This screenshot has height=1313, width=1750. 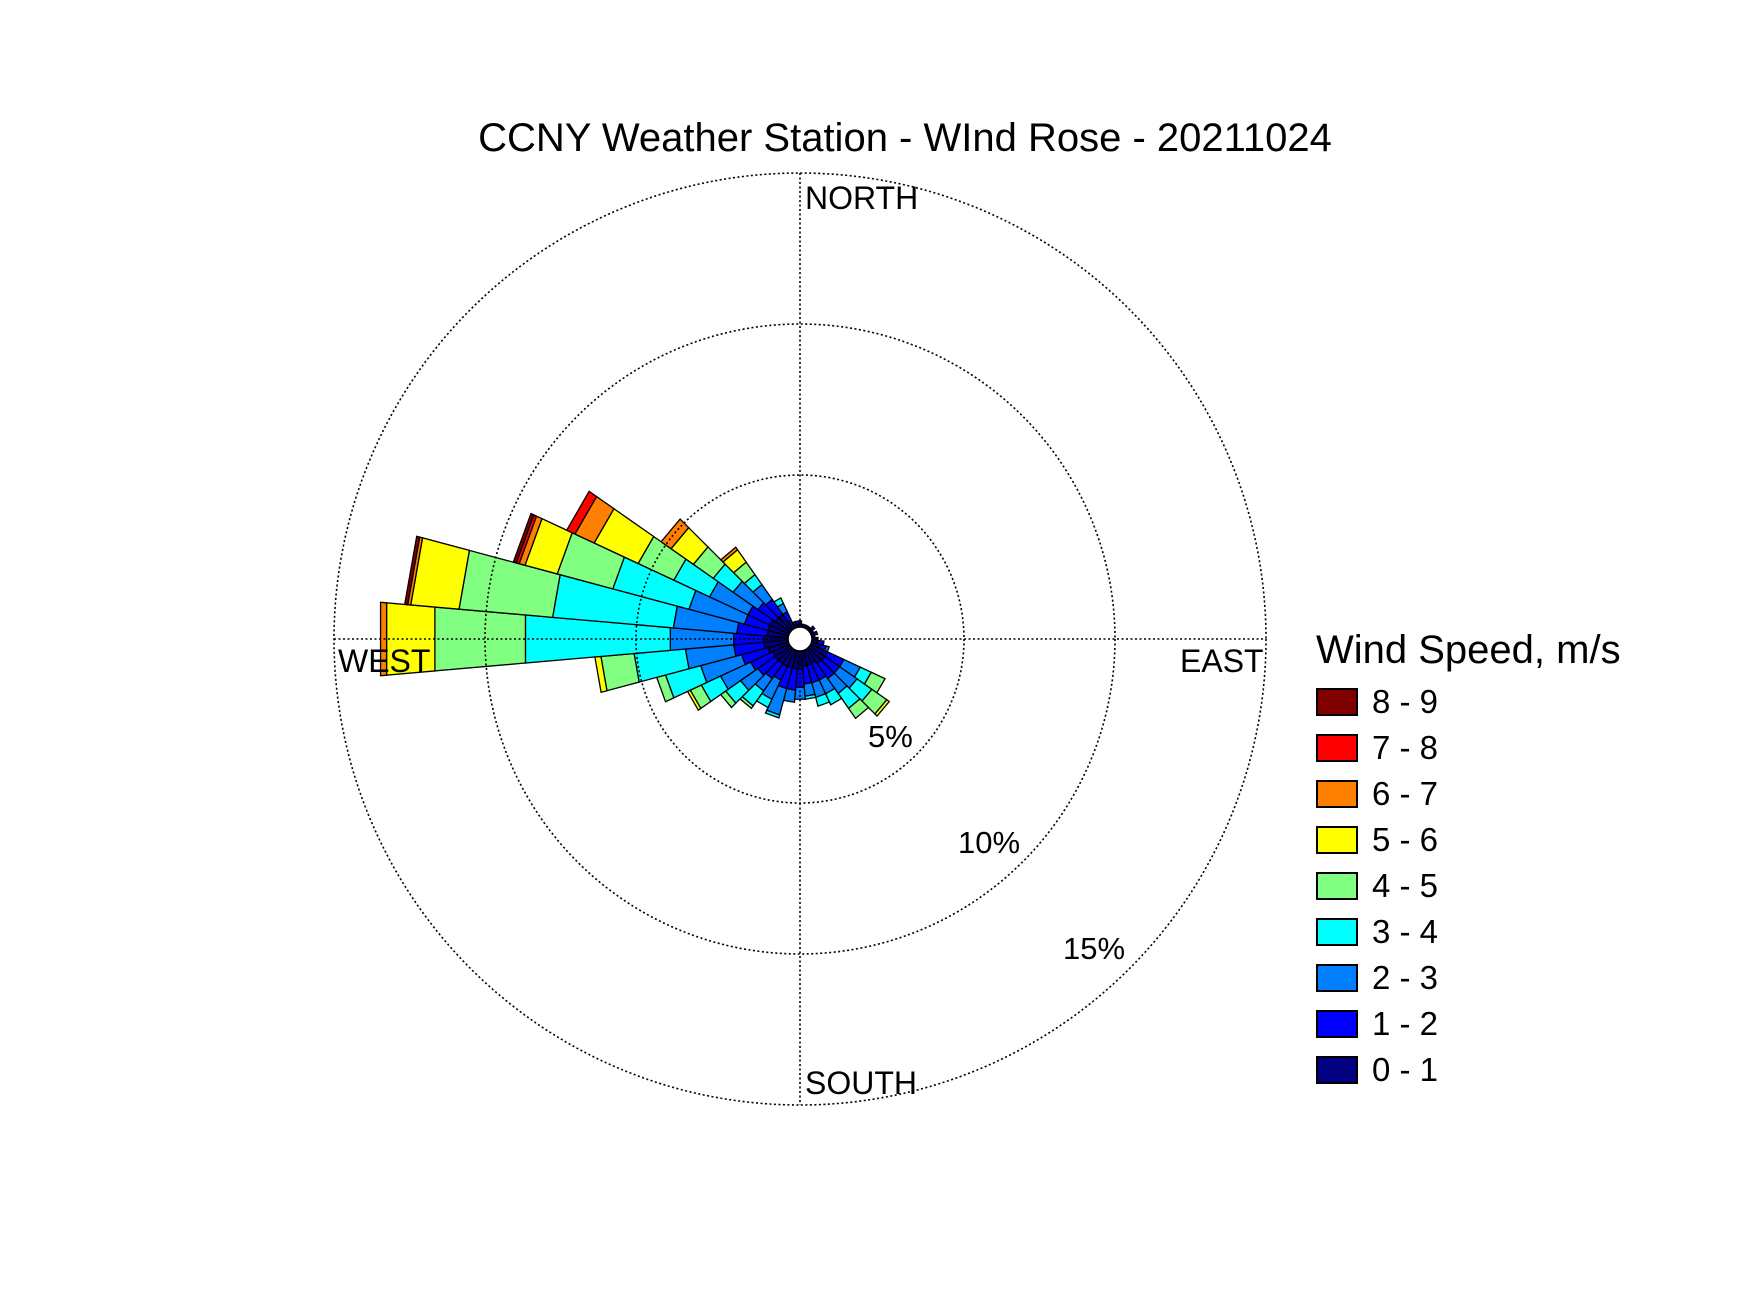 What do you see at coordinates (1405, 1069) in the screenshot?
I see `legend-label: 0 - 1` at bounding box center [1405, 1069].